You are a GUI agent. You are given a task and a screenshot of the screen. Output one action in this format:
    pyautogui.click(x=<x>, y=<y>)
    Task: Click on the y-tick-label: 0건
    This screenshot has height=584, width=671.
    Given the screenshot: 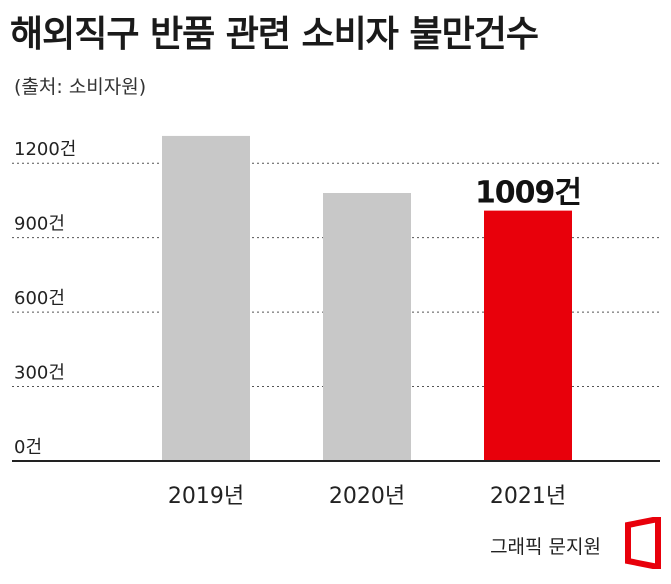 What is the action you would take?
    pyautogui.click(x=28, y=447)
    